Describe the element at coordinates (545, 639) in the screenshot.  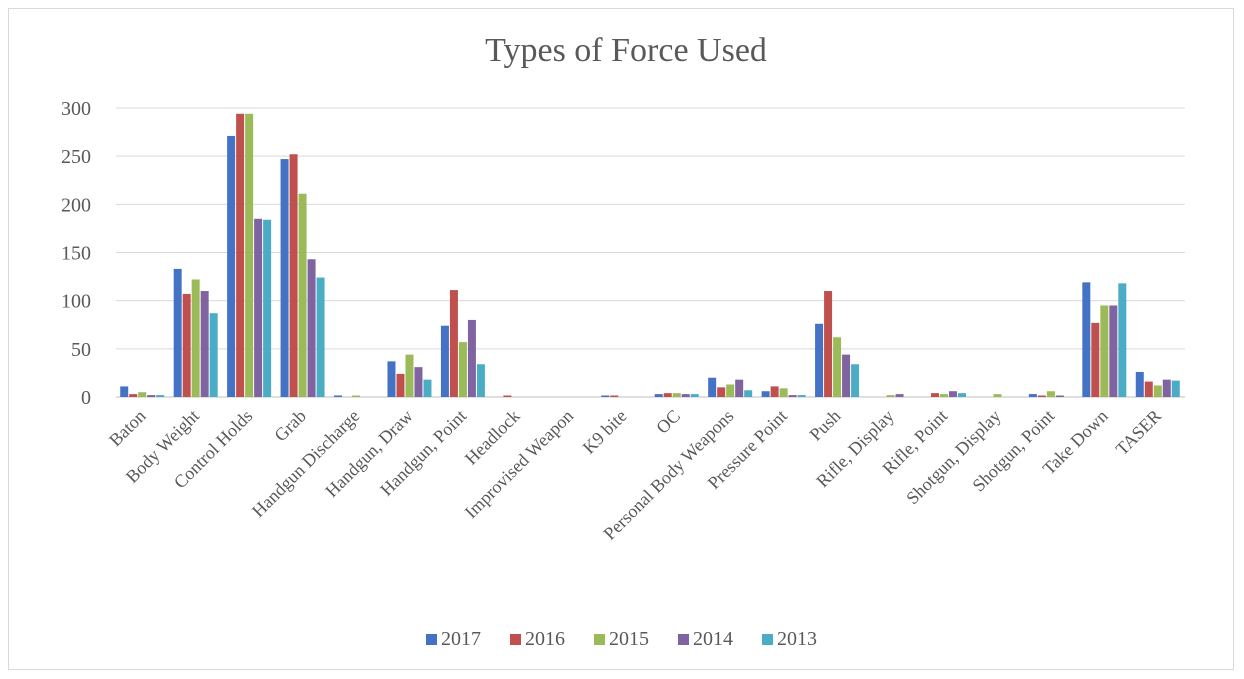
I see `legend-label: 2016` at that location.